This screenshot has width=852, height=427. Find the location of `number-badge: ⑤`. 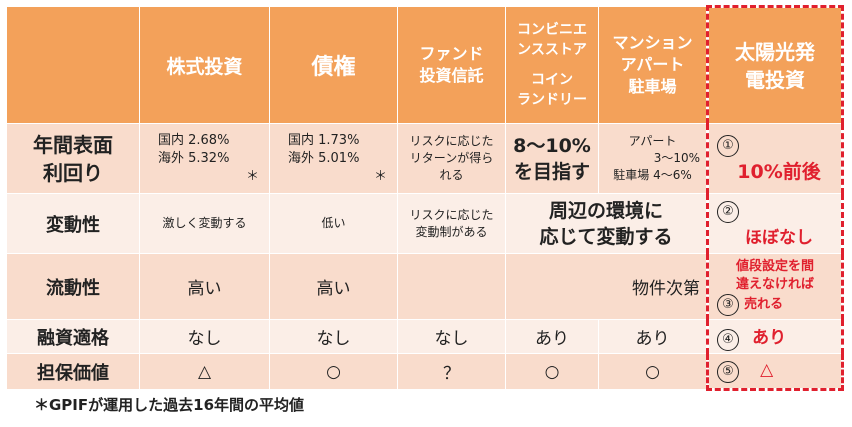

number-badge: ⑤ is located at coordinates (728, 371).